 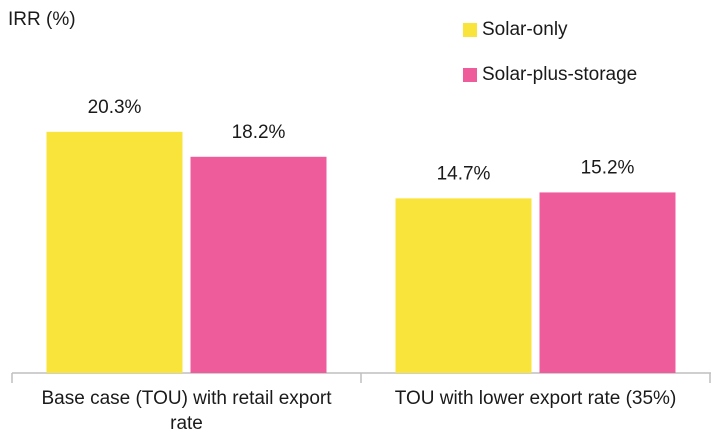 What do you see at coordinates (186, 411) in the screenshot?
I see `x-tick-label: Base case (TOU) with retail export rate` at bounding box center [186, 411].